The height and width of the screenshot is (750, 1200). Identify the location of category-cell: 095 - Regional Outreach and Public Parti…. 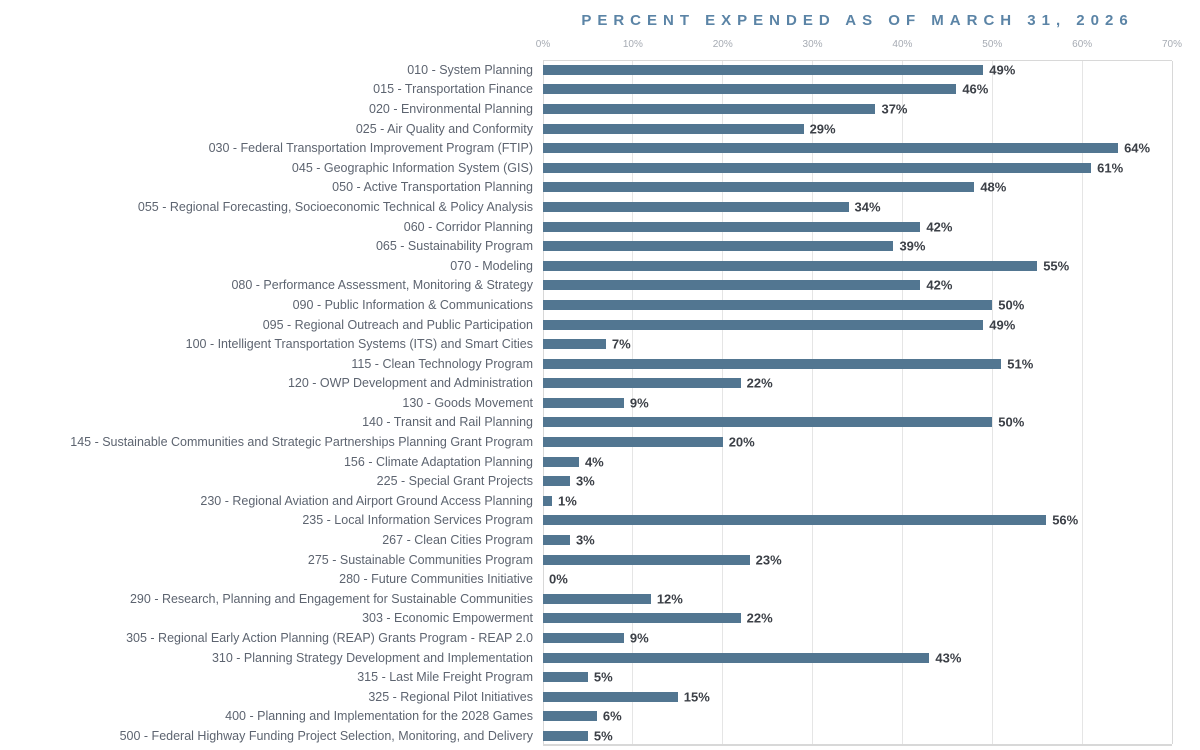
(271, 325).